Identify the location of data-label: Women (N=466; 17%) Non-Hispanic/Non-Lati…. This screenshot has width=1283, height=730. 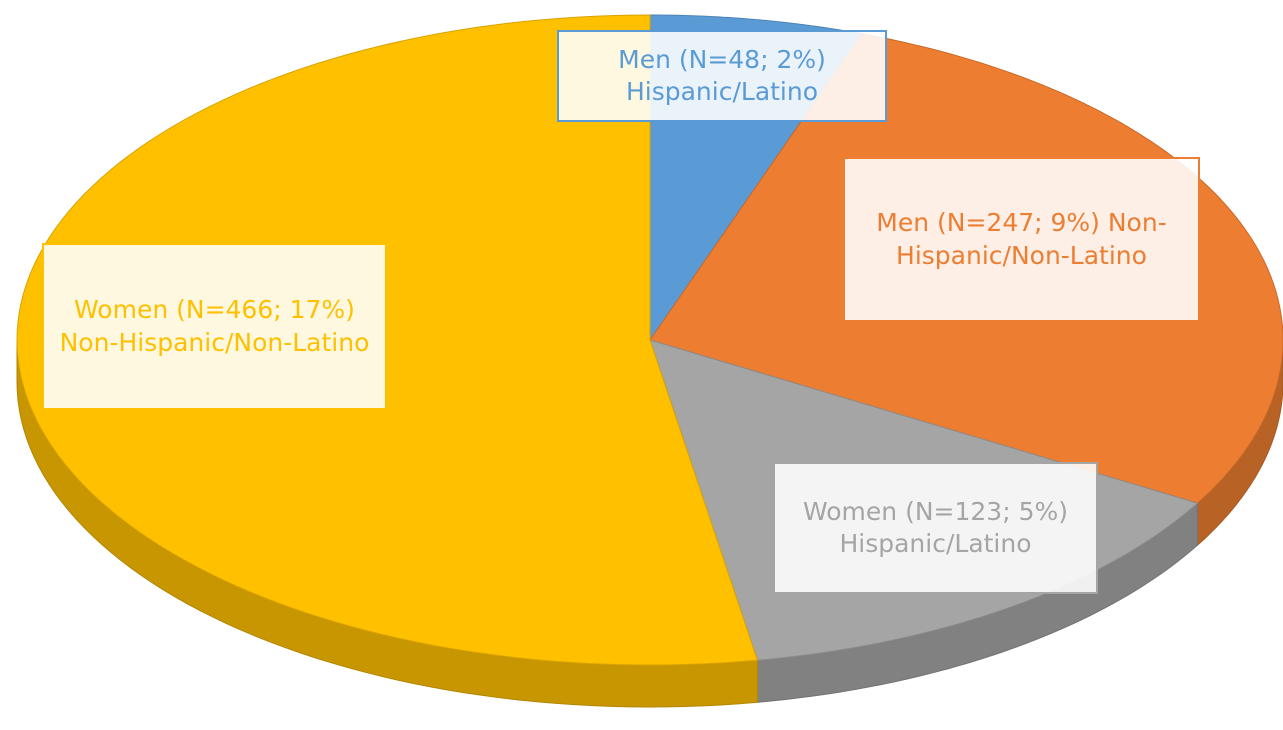
(214, 326).